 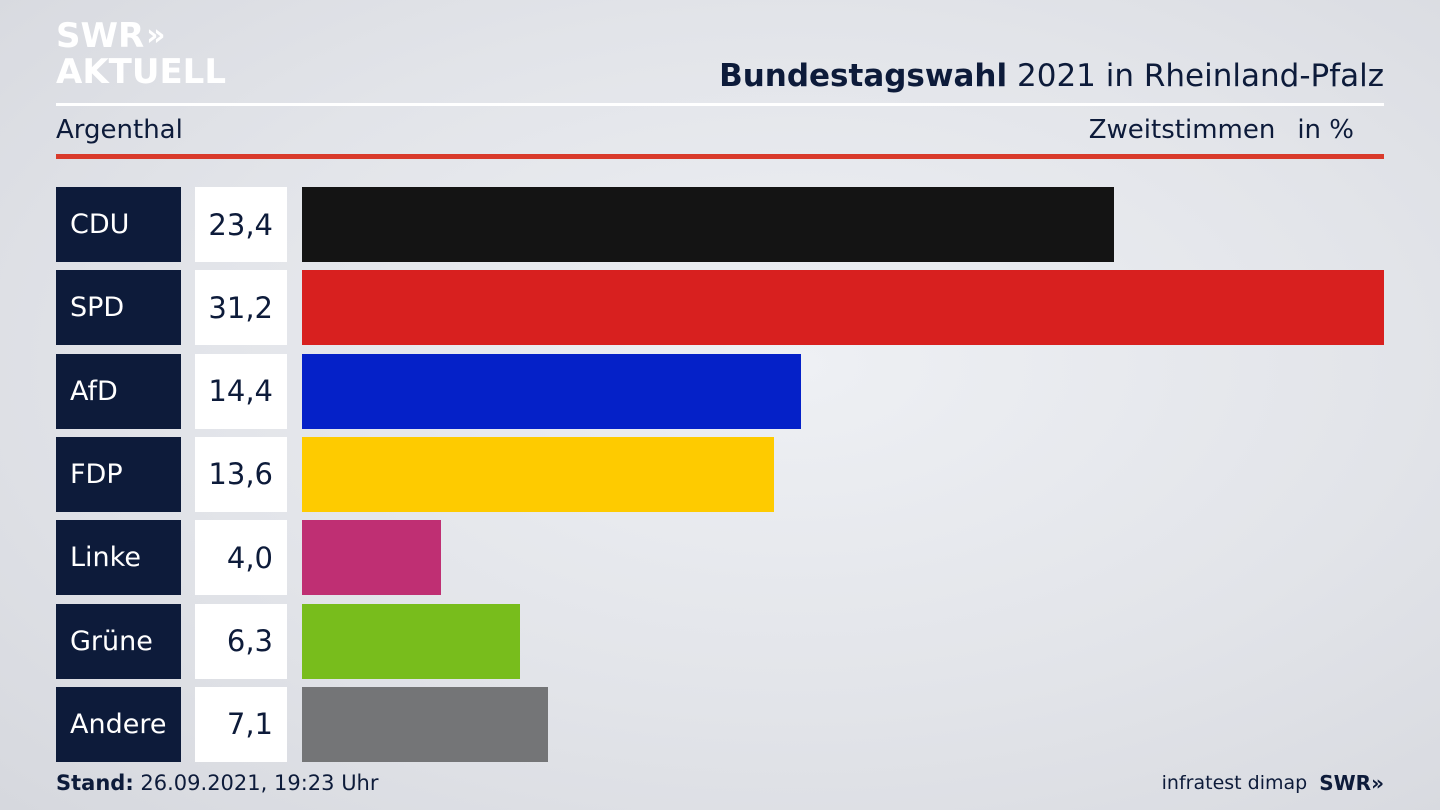 What do you see at coordinates (118, 724) in the screenshot?
I see `party-label: Andere` at bounding box center [118, 724].